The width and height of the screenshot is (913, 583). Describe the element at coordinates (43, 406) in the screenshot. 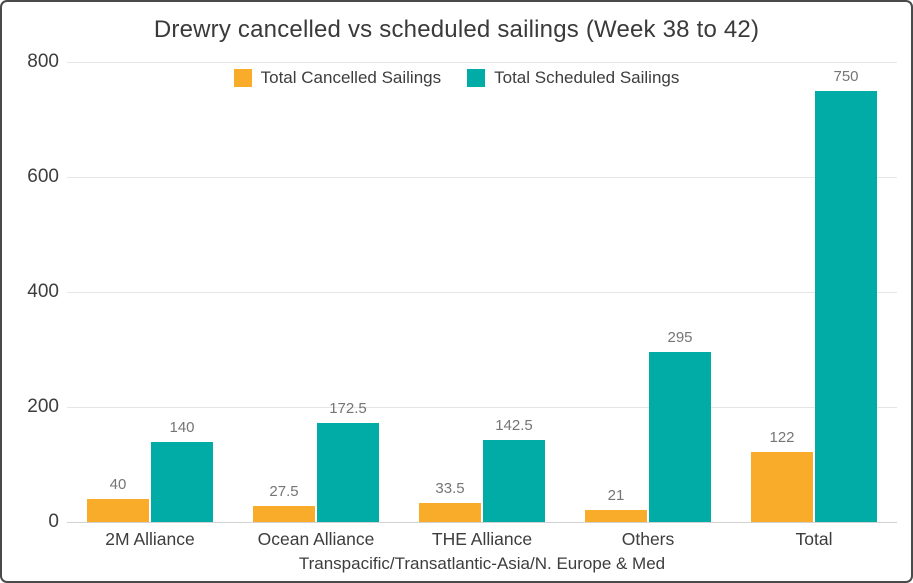

I see `y-tick-label-200: 200` at that location.